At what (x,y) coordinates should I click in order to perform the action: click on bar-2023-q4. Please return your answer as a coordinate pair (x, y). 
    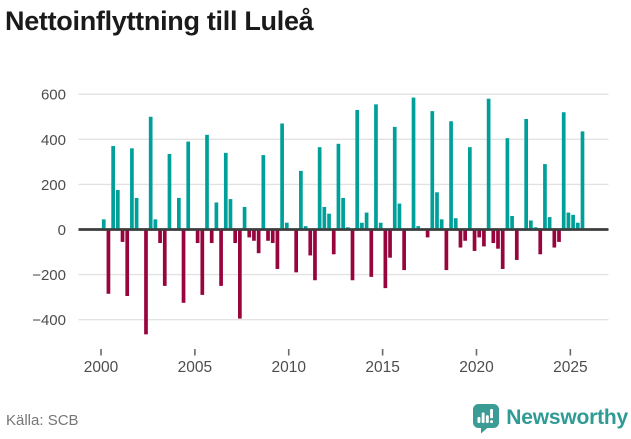
    Looking at the image, I should click on (549, 223).